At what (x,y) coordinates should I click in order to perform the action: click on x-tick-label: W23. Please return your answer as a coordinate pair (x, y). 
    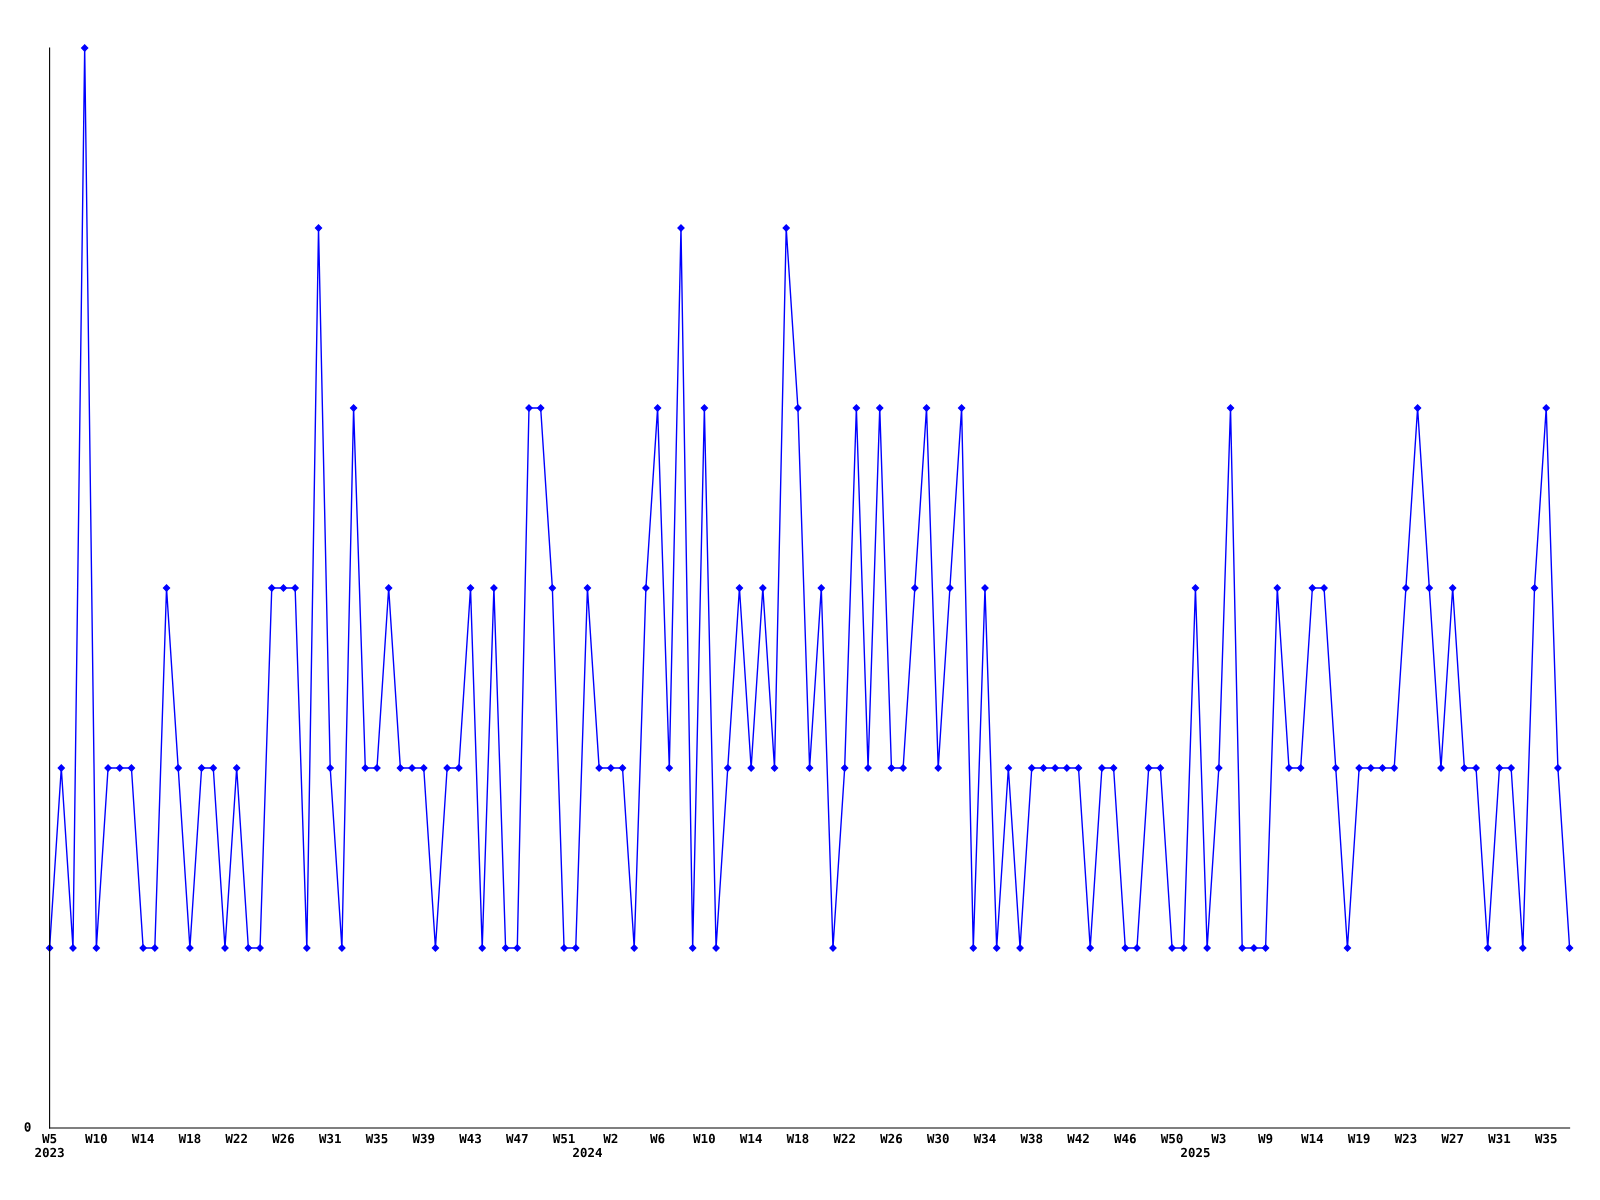
    Looking at the image, I should click on (1405, 1138).